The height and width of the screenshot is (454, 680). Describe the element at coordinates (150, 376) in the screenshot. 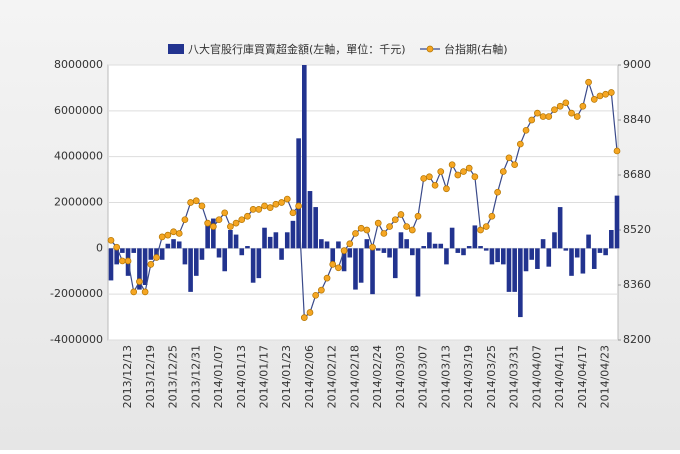

I see `x-tick-label: 2013/12/19` at that location.